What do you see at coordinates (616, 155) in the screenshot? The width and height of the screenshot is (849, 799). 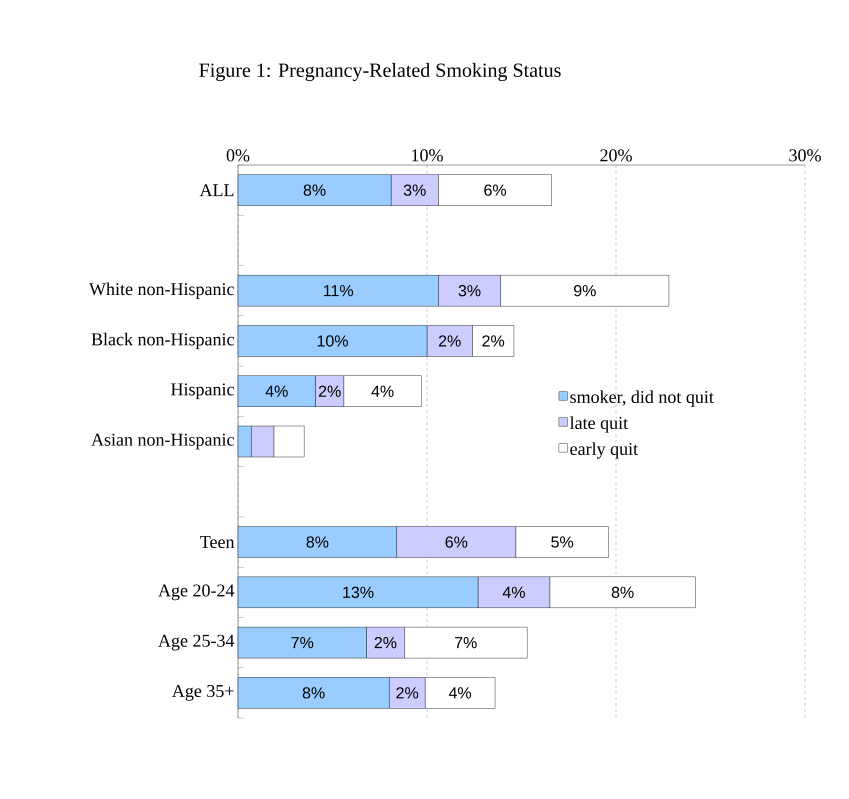 I see `x-tick-label: 20%` at bounding box center [616, 155].